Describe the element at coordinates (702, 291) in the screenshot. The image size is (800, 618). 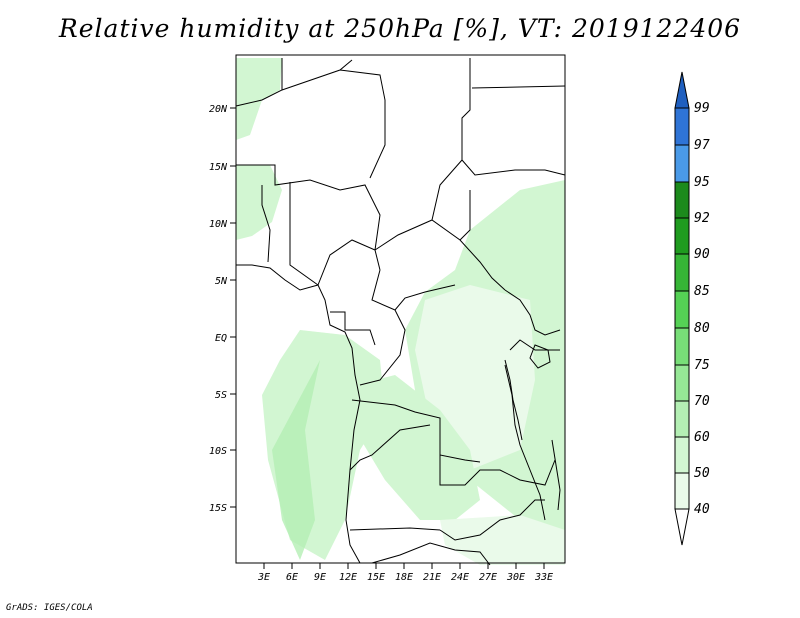
I see `colorbar-label: 85` at that location.